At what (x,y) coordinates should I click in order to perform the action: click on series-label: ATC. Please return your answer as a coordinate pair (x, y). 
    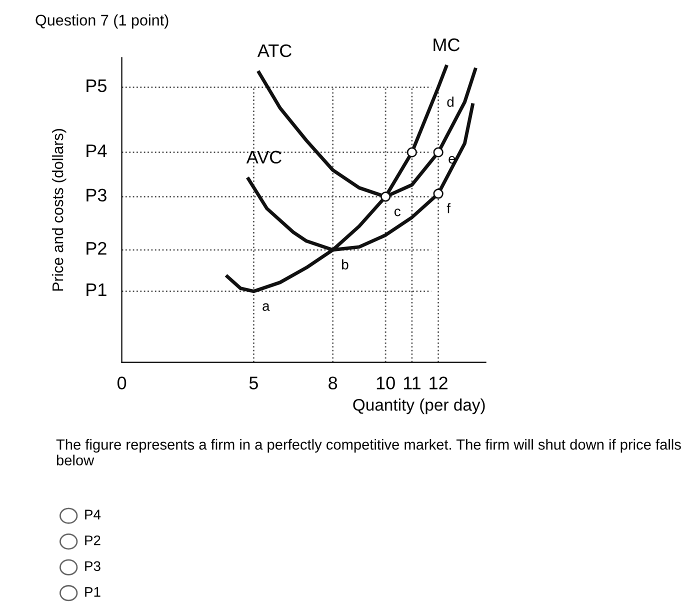
    Looking at the image, I should click on (274, 51).